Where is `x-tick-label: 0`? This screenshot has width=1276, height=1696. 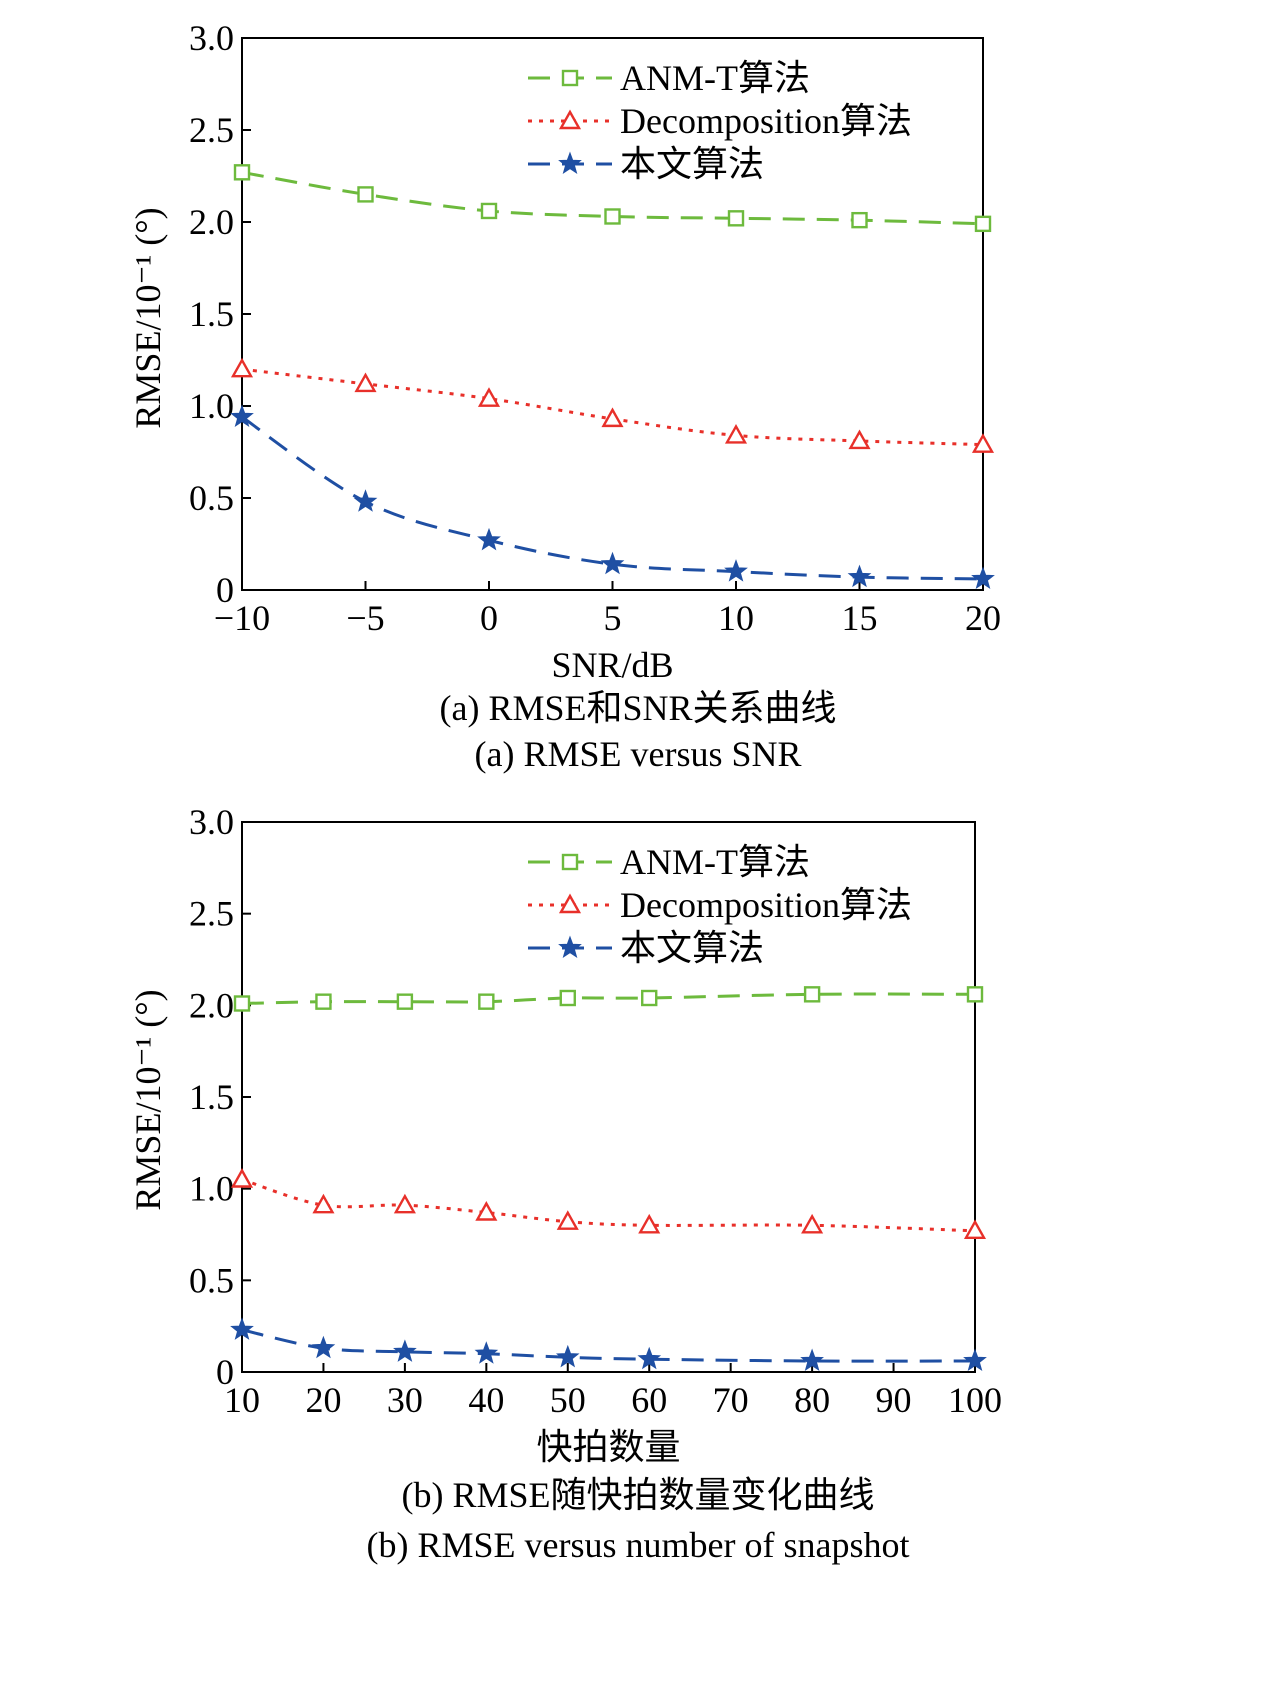 x-tick-label: 0 is located at coordinates (489, 618).